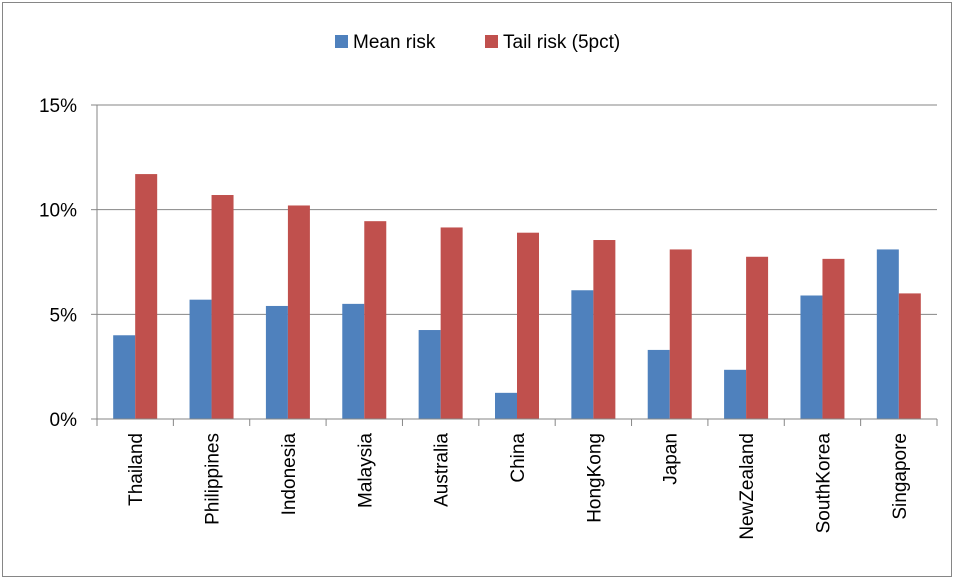  I want to click on x-tick-label: Philippines, so click(213, 479).